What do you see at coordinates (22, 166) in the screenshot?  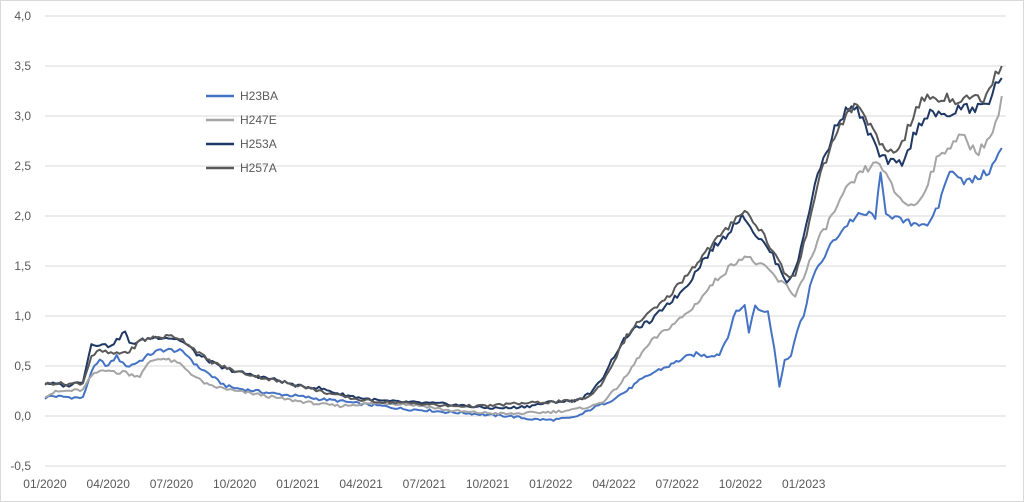 I see `y-tick-label: 2,5` at bounding box center [22, 166].